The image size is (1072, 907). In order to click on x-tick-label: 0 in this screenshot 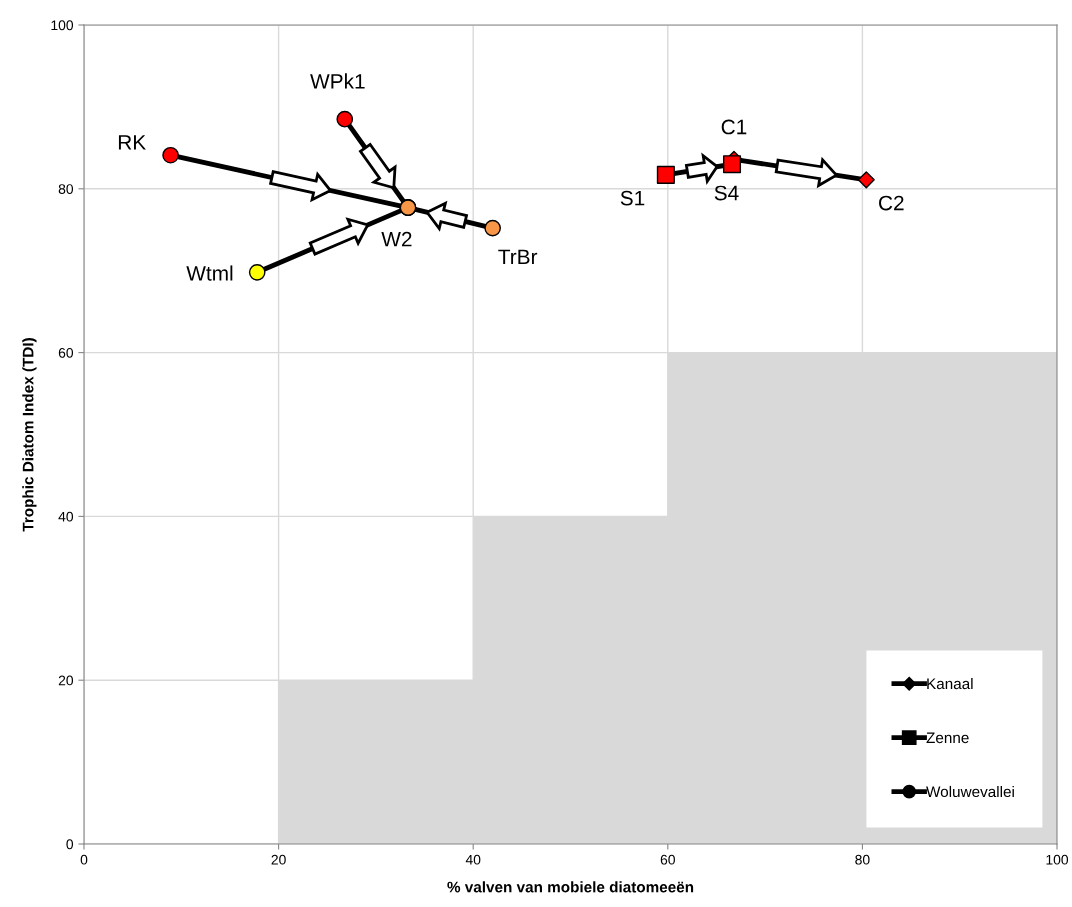, I will do `click(84, 859)`.